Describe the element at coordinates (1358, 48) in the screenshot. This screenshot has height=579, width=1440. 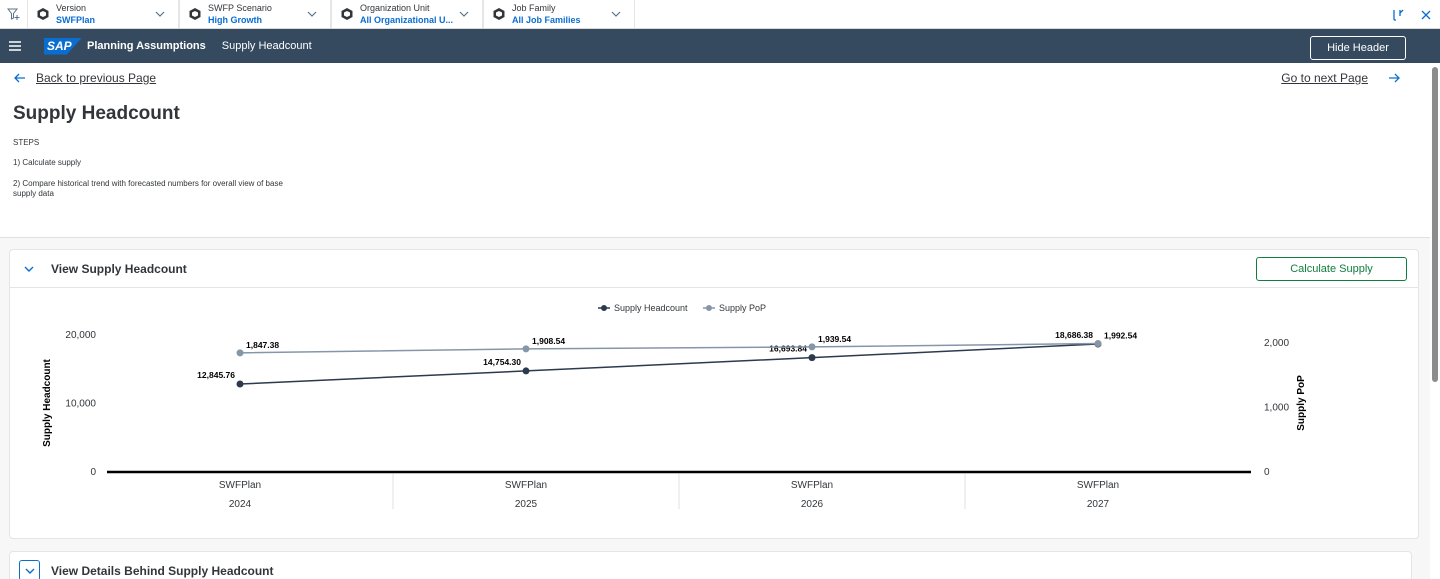
I see `hide-header-button: Hide Header` at that location.